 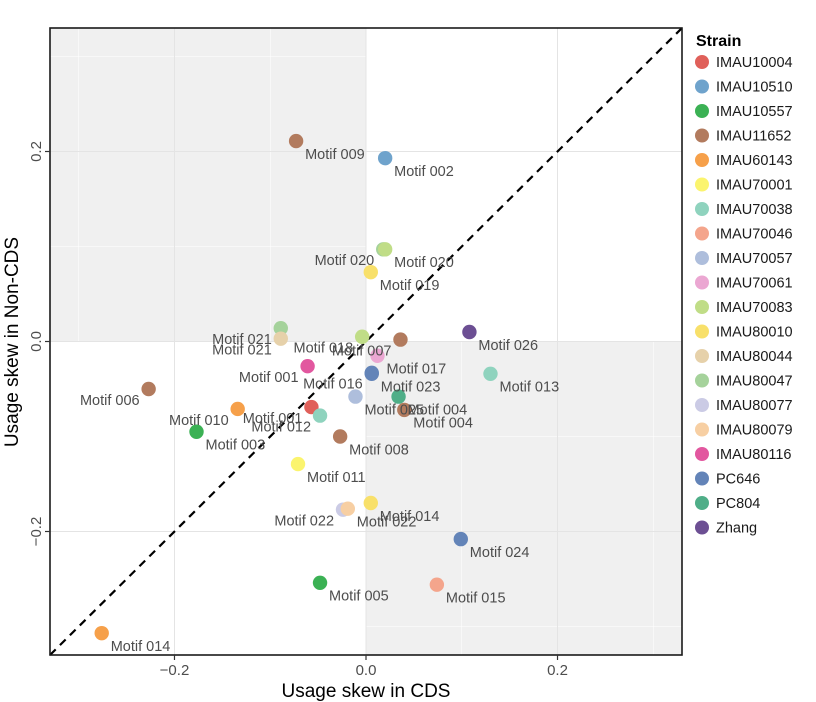 What do you see at coordinates (754, 382) in the screenshot?
I see `legend-label: IMAU80047` at bounding box center [754, 382].